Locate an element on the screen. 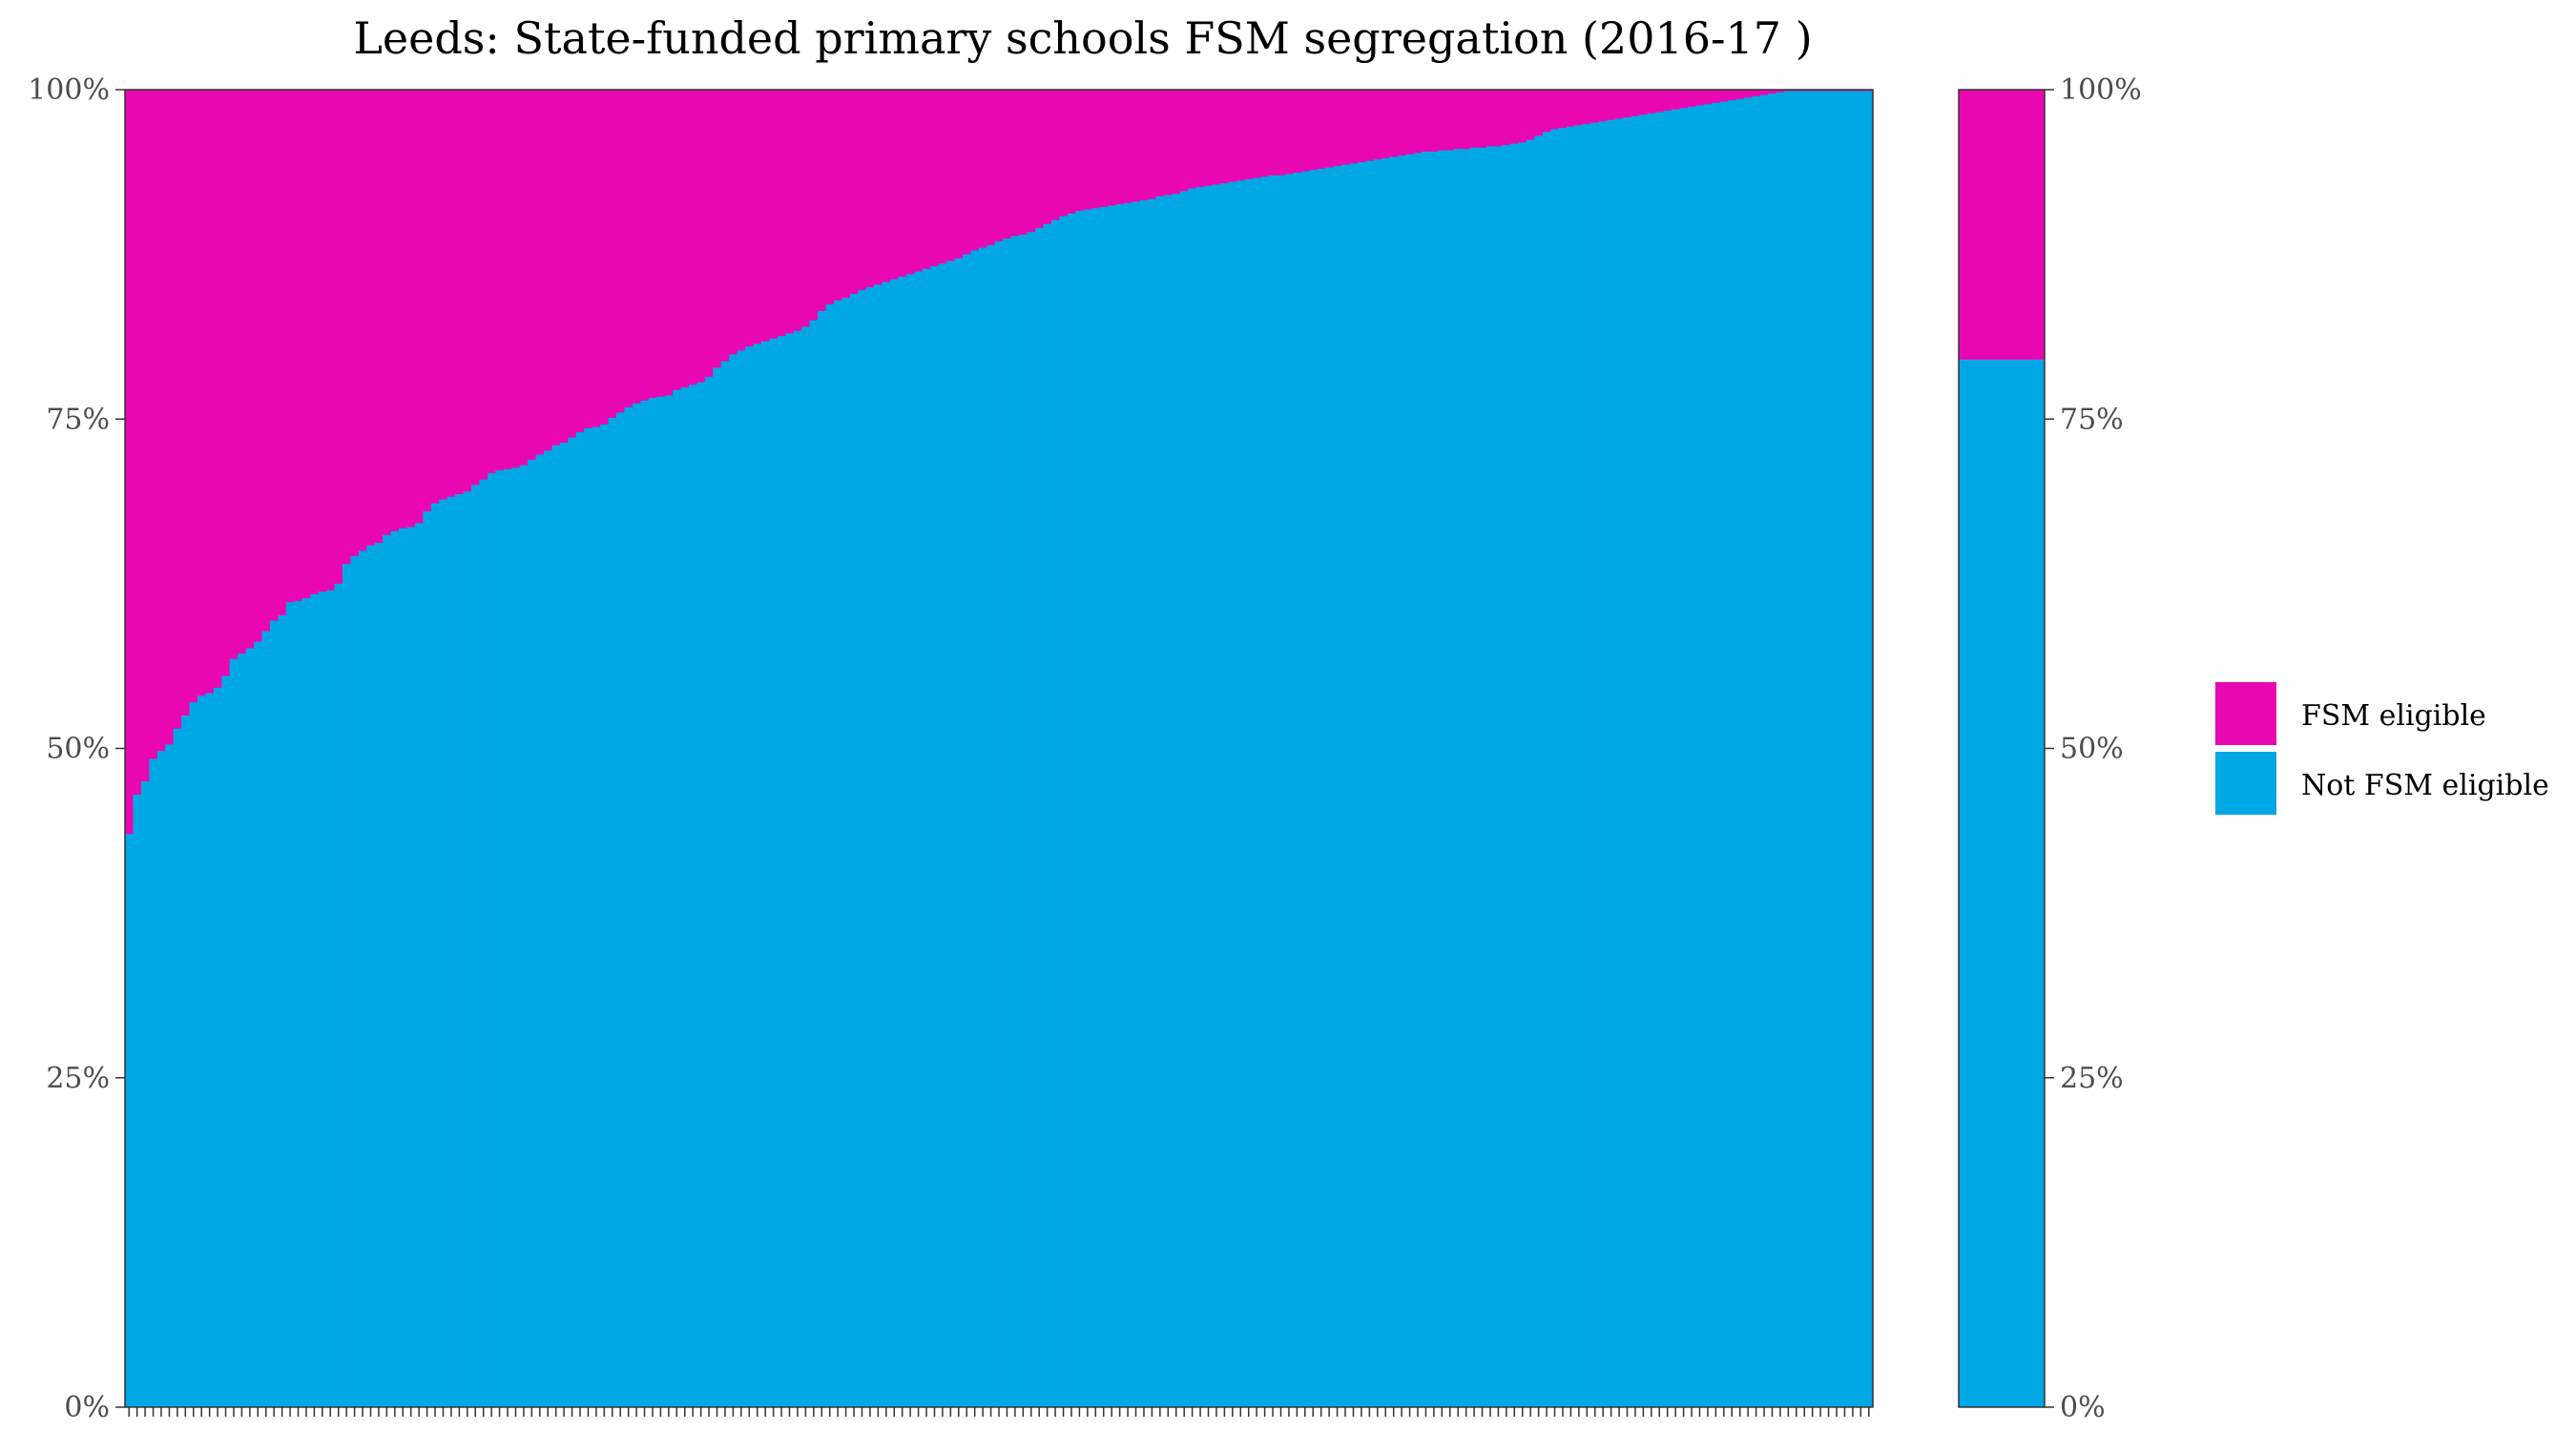 The width and height of the screenshot is (2576, 1431). y-tick-label-right: 100% is located at coordinates (2101, 90).